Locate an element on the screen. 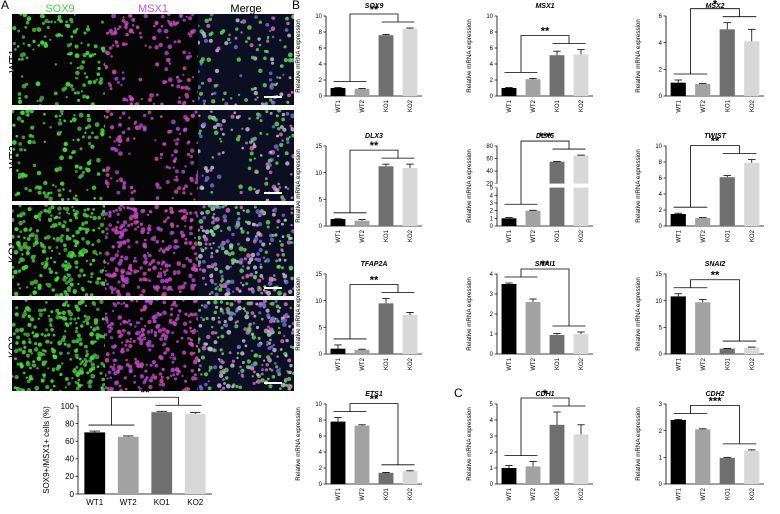 This screenshot has height=514, width=780. micrograph-ko1-msx1 is located at coordinates (153, 250).